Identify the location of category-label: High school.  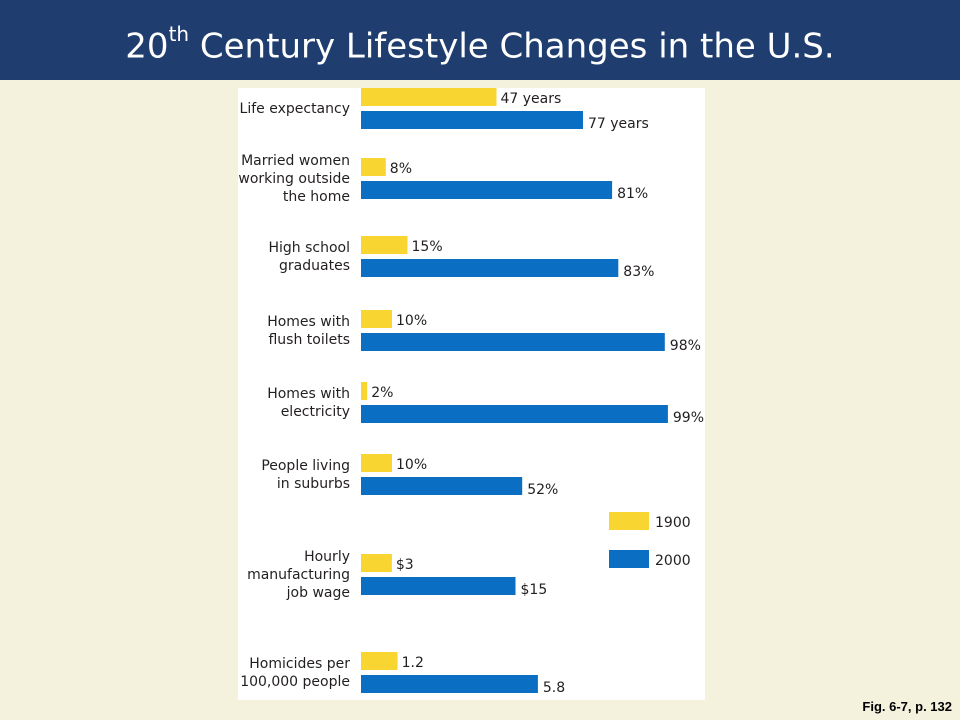
(309, 248).